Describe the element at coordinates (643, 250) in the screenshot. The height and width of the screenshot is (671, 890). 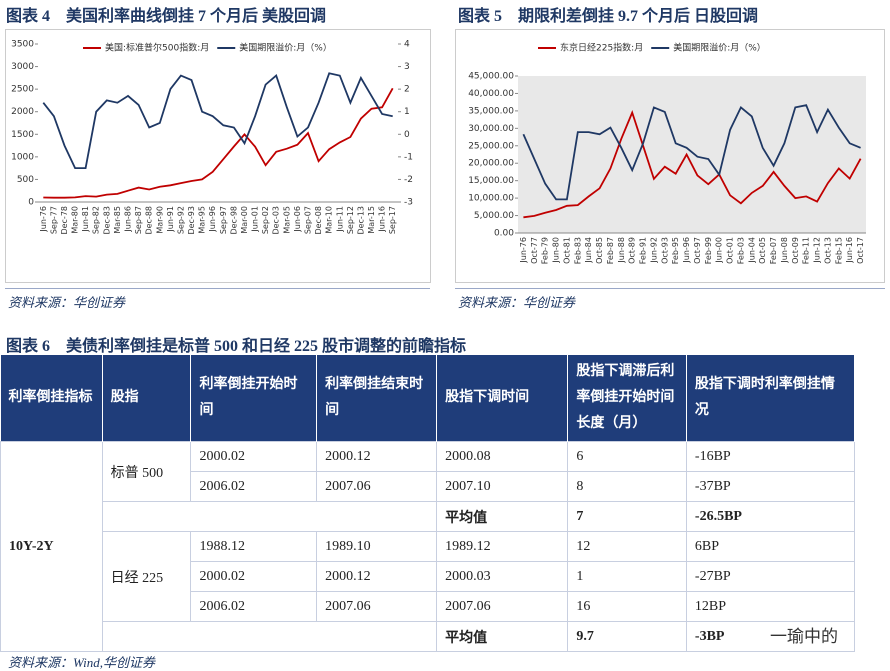
I see `x-tick-label: Feb-91` at that location.